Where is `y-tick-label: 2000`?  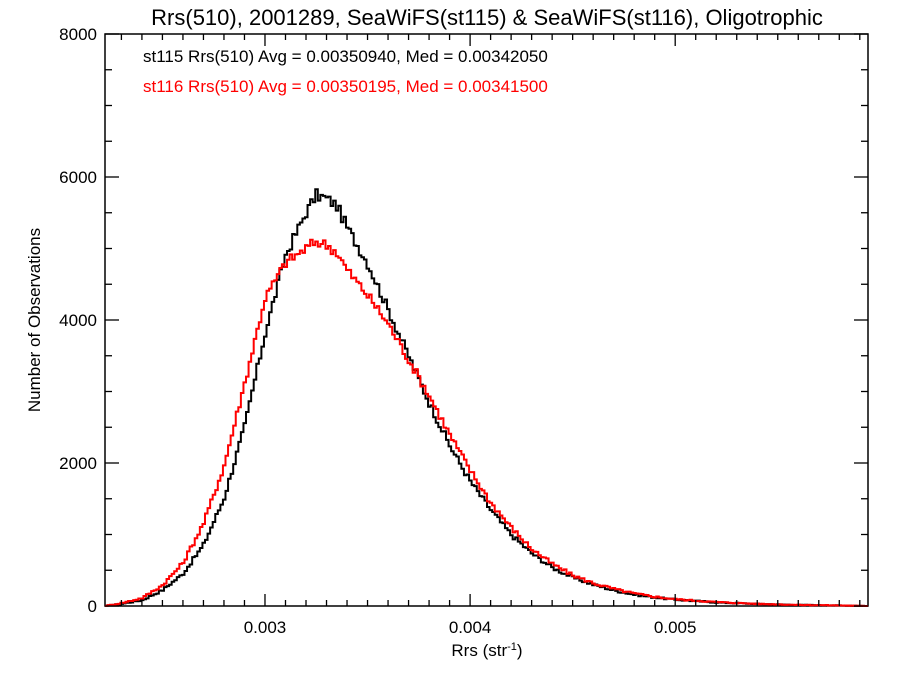 y-tick-label: 2000 is located at coordinates (78, 463).